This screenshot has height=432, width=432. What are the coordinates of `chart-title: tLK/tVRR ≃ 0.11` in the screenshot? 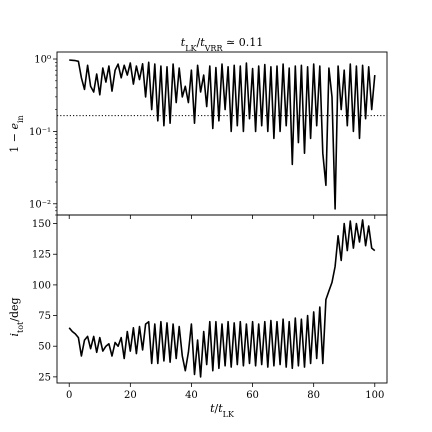 It's located at (222, 44).